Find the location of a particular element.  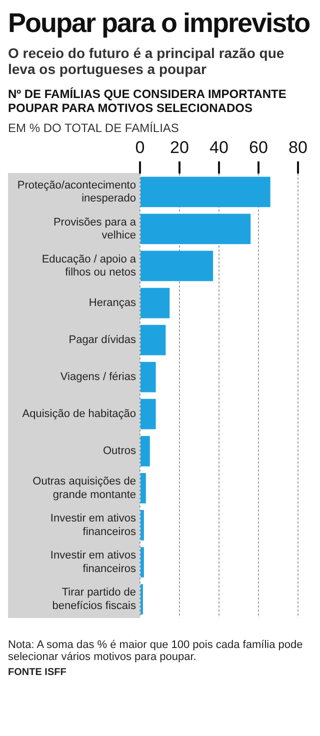

x-tick-label: 60 is located at coordinates (258, 147).